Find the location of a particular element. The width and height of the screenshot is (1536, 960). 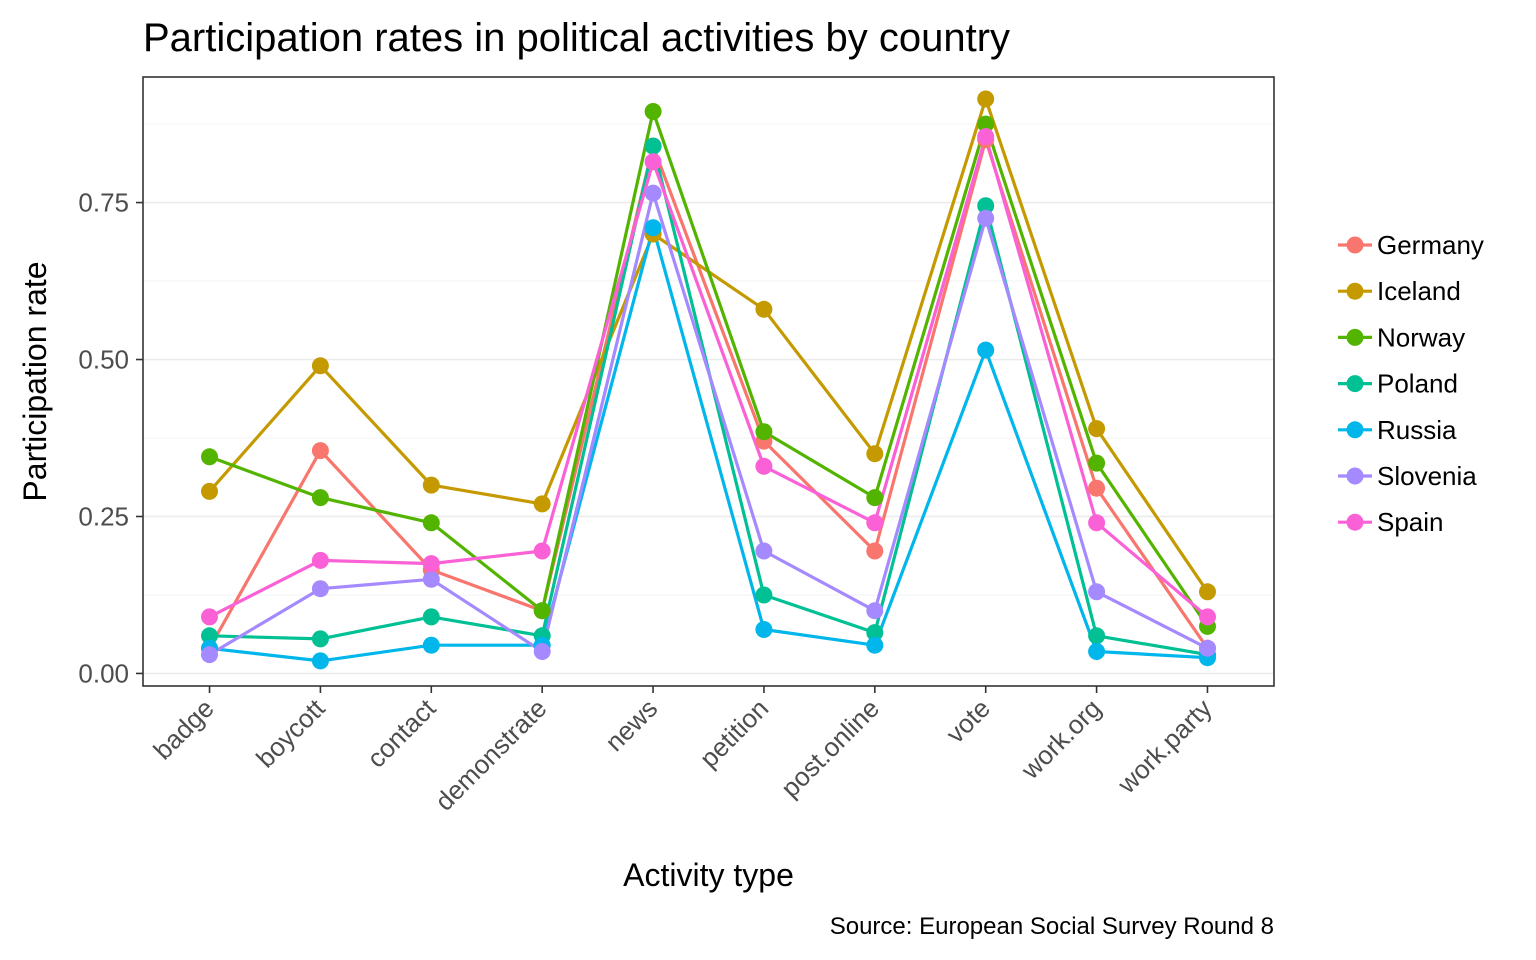

legend-item-russia: Russia is located at coordinates (1397, 430).